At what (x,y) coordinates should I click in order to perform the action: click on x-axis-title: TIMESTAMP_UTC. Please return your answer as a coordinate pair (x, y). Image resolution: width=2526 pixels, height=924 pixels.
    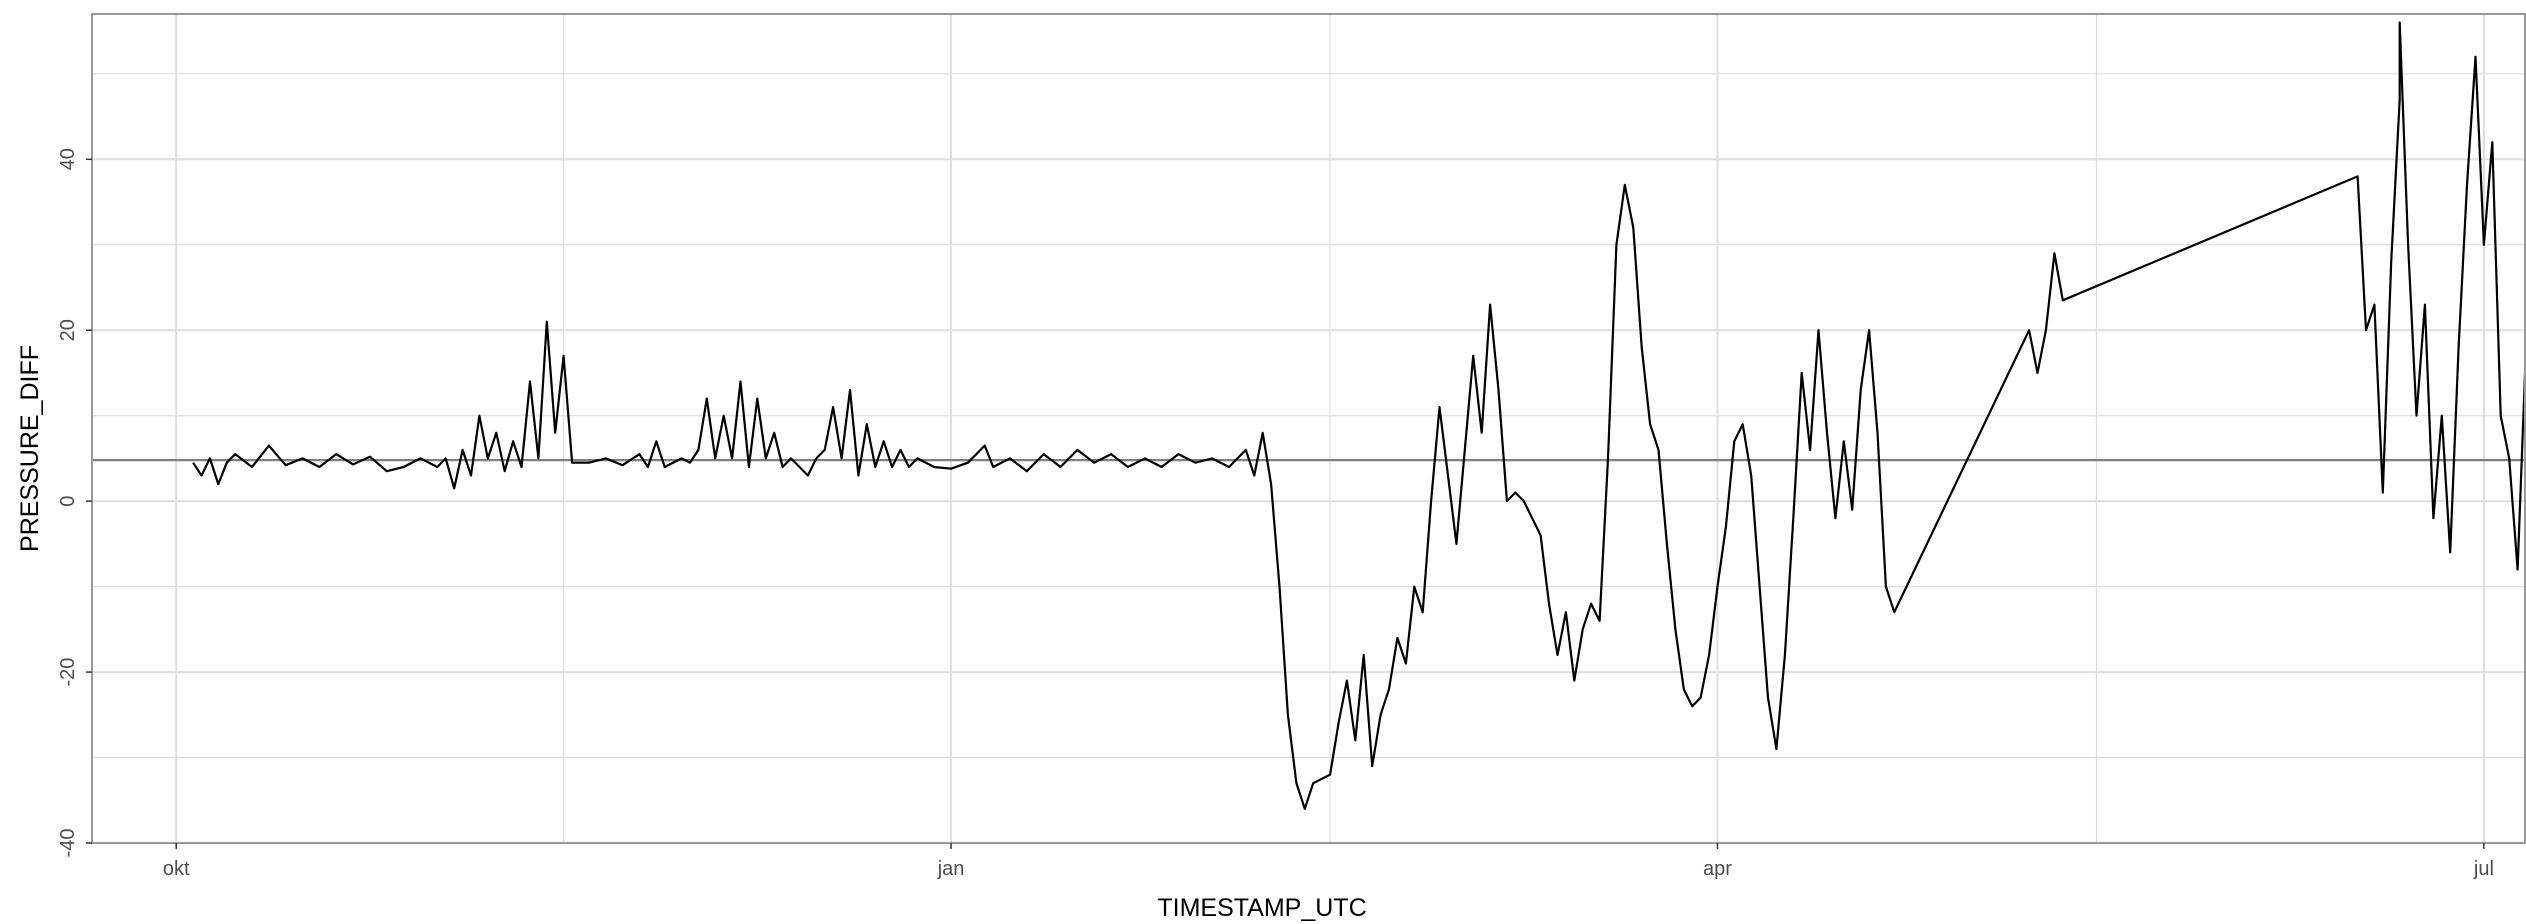
    Looking at the image, I should click on (1261, 908).